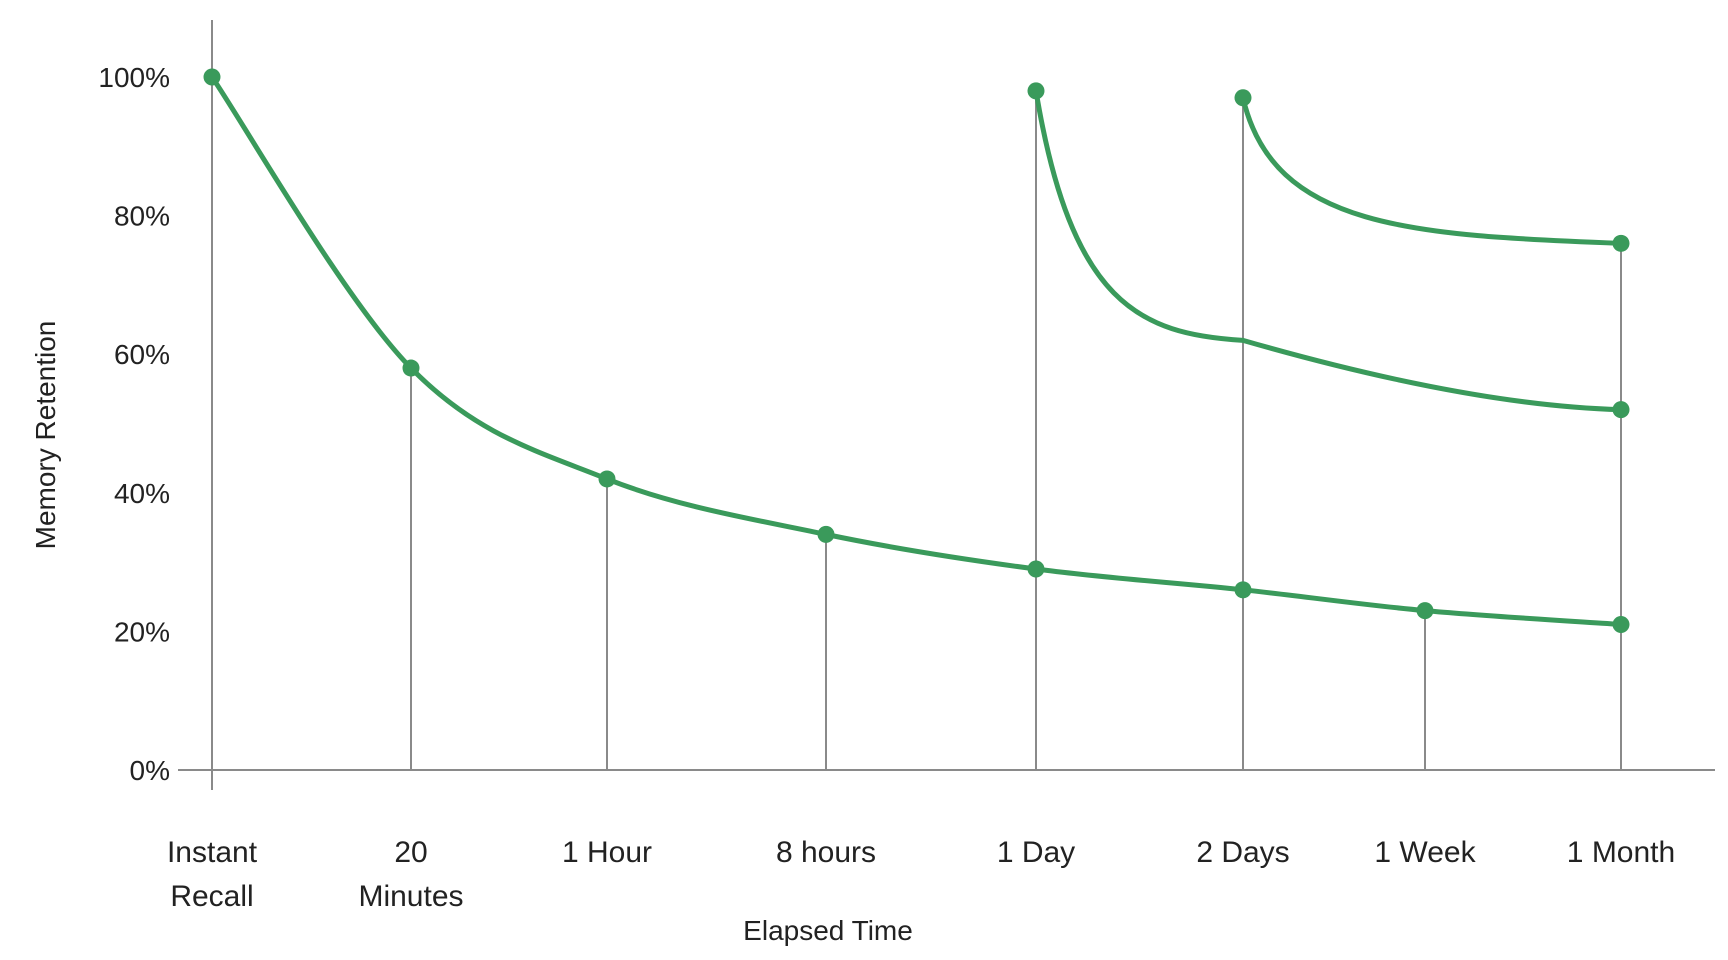  I want to click on x-axis-title: Elapsed Time, so click(828, 930).